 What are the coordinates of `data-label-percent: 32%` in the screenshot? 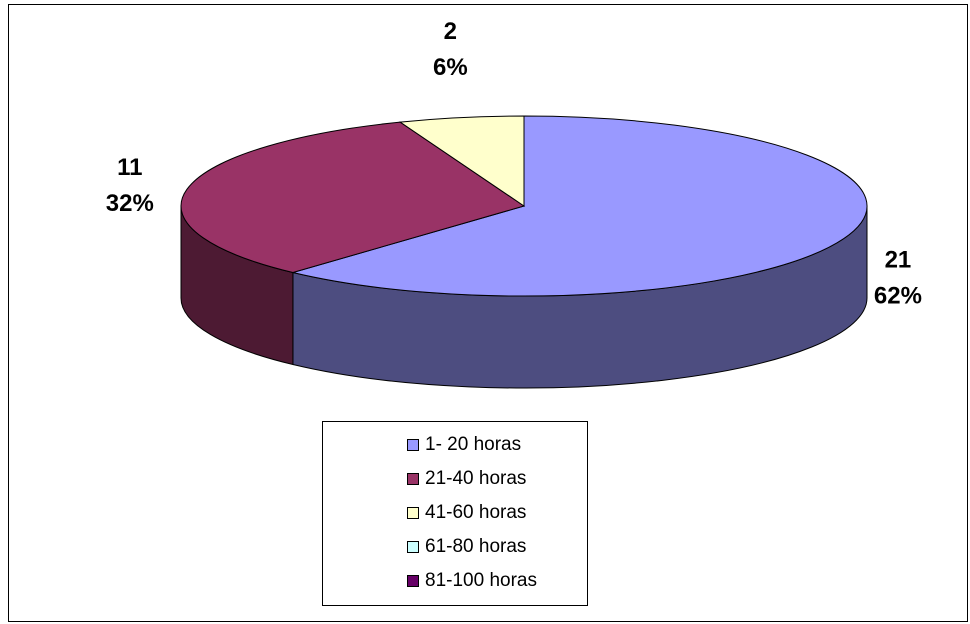 It's located at (130, 203).